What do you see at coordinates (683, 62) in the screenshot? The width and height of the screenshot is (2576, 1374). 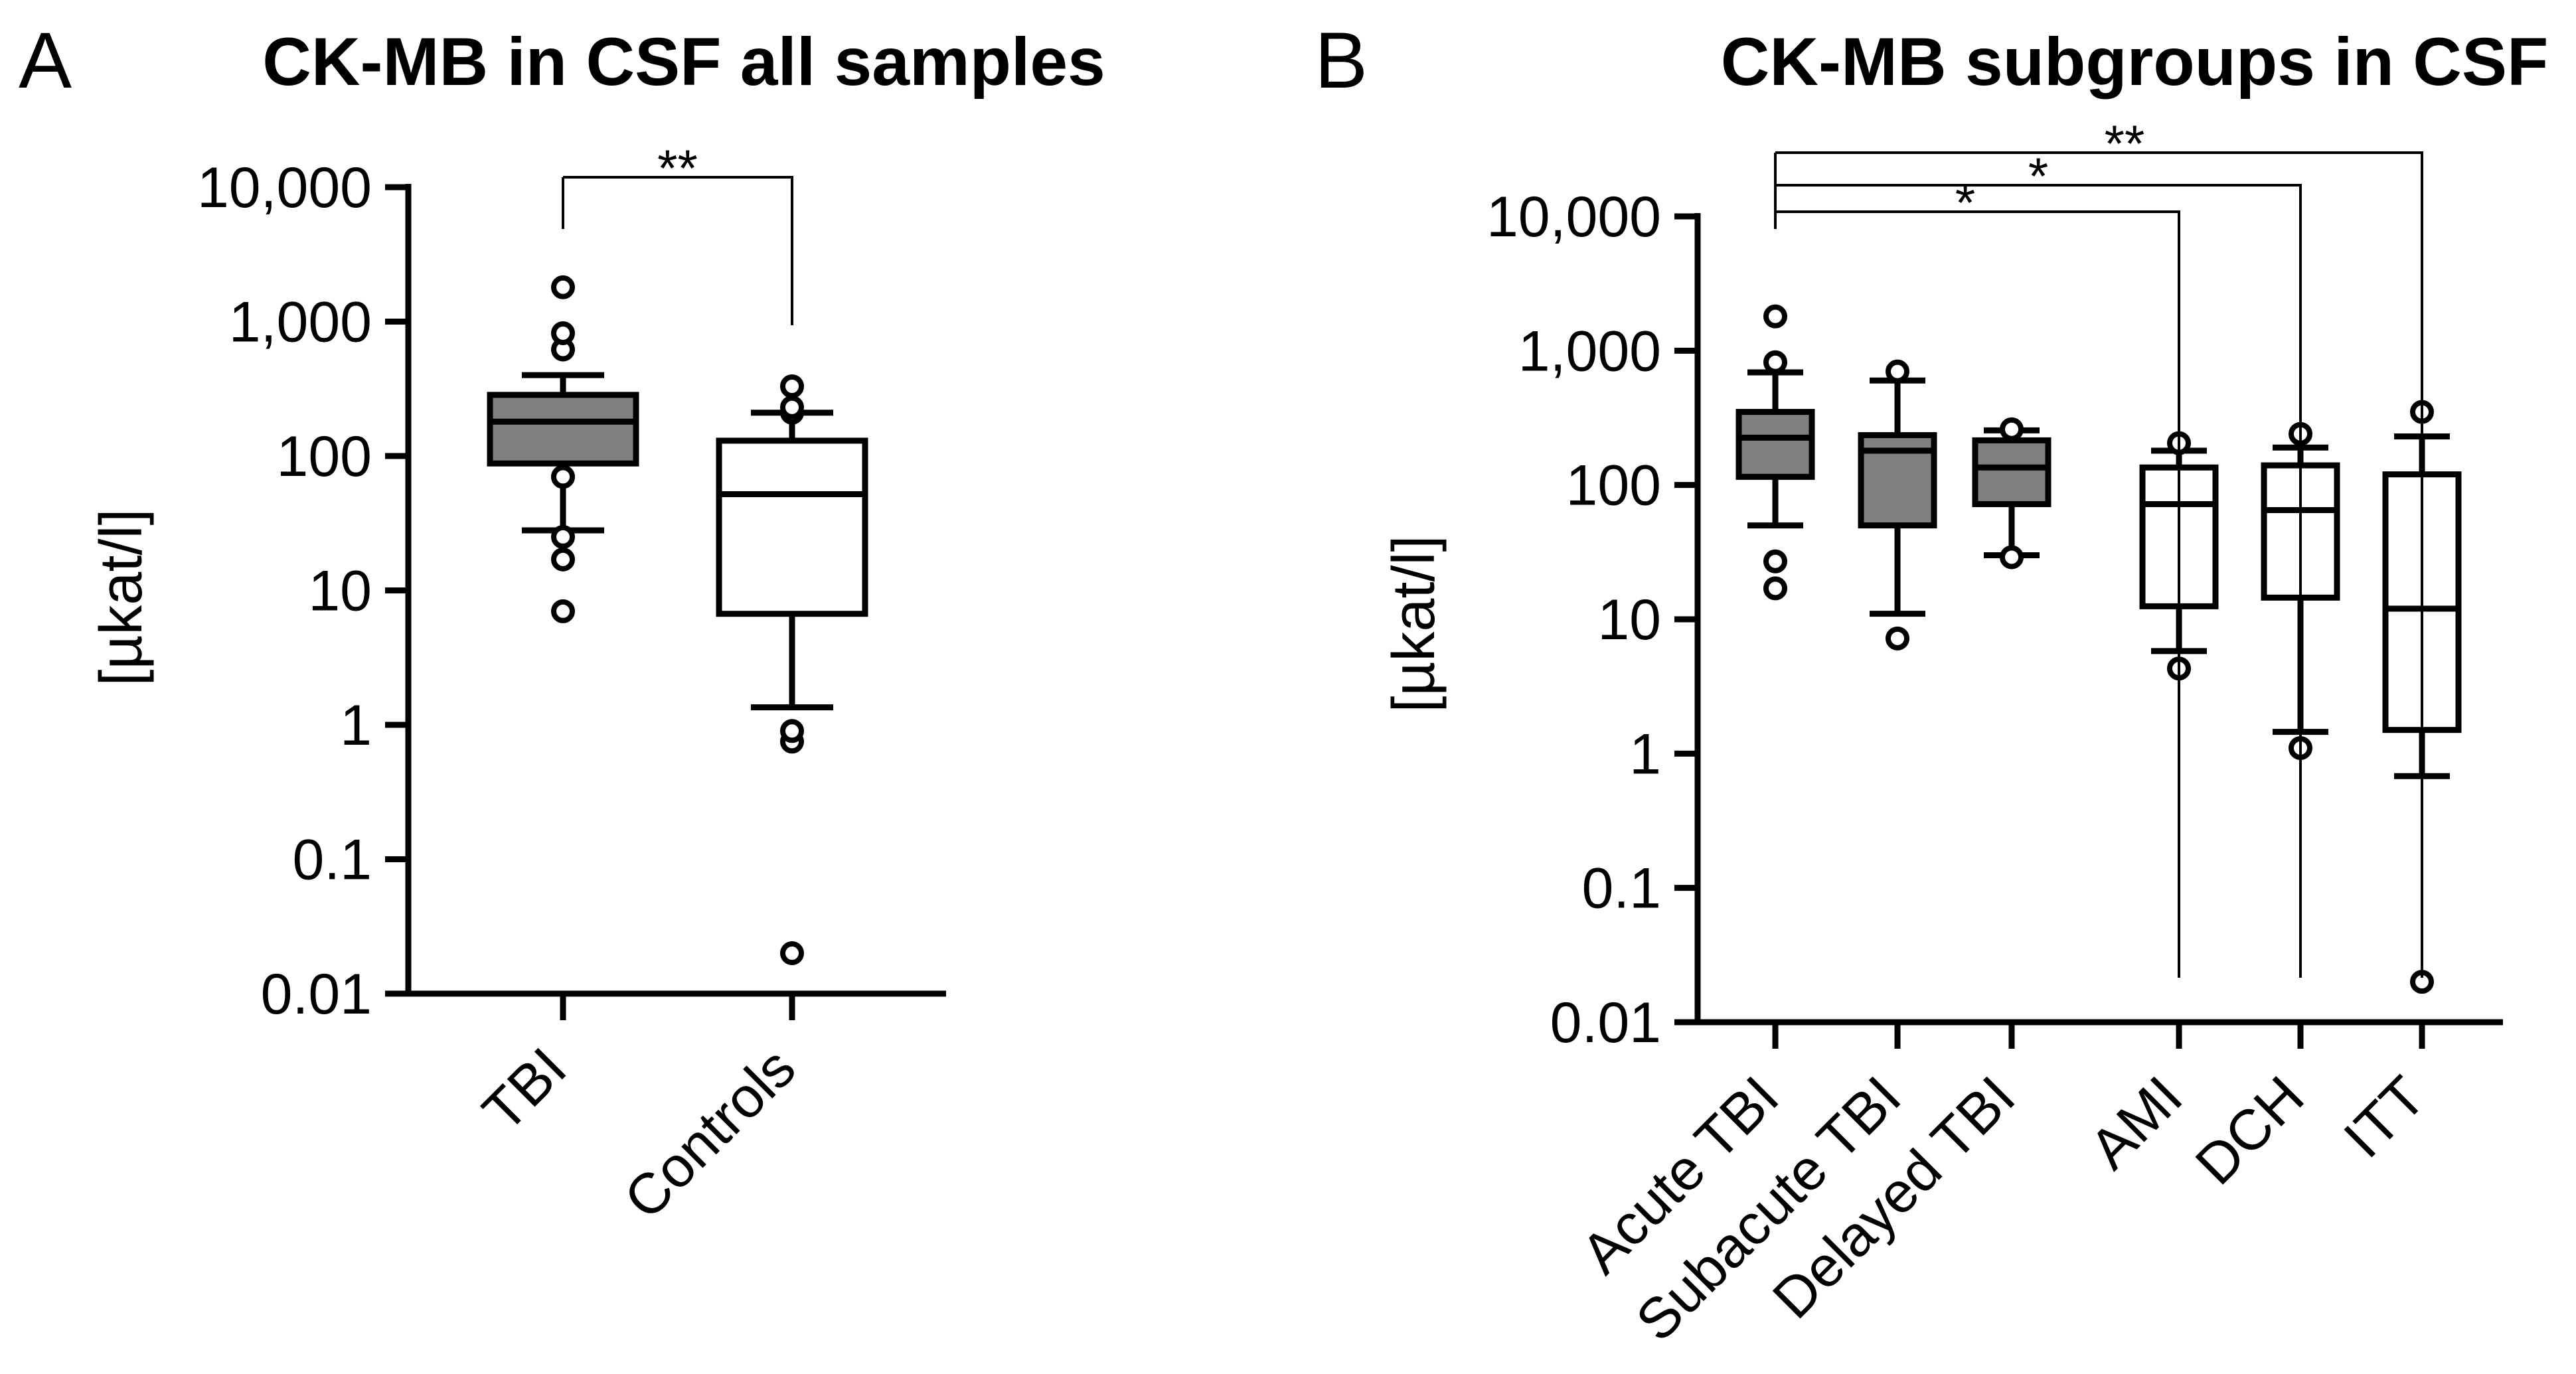 I see `panel-a-title: CK-MB in CSF all samples` at bounding box center [683, 62].